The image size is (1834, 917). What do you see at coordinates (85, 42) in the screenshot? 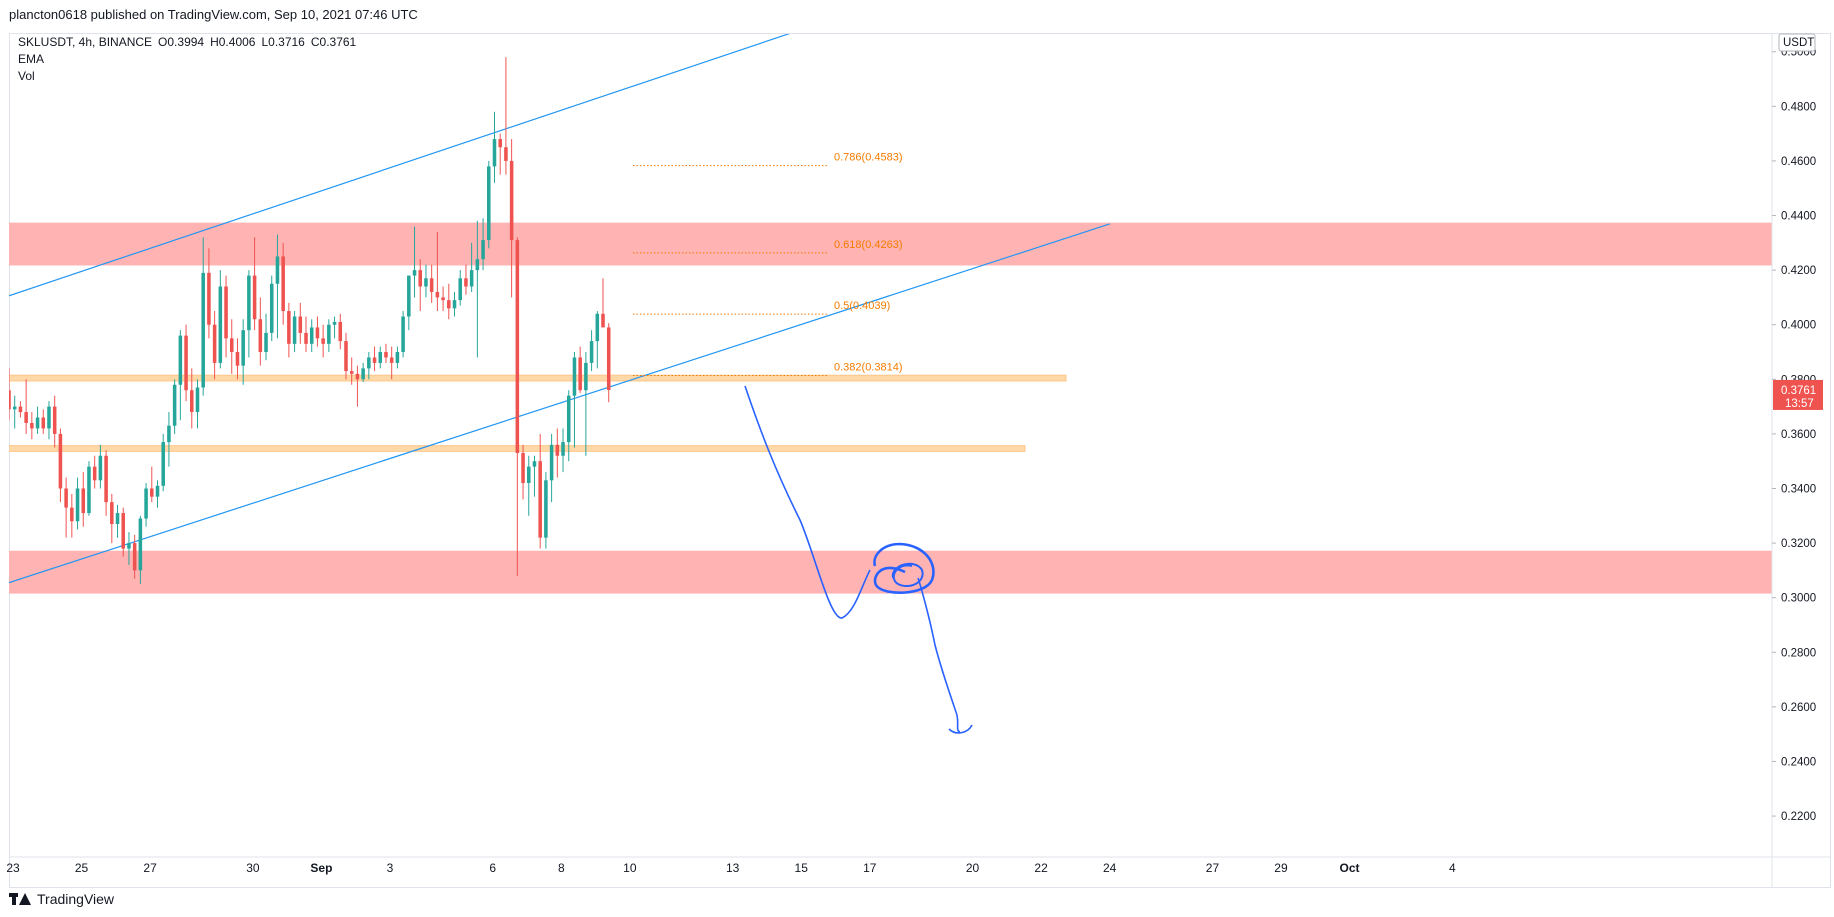
I see `legend-symbol: SKLUSDT, 4h, BINANCE` at bounding box center [85, 42].